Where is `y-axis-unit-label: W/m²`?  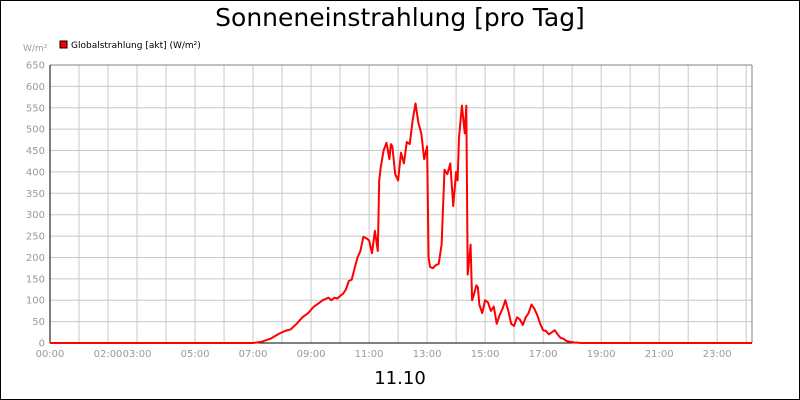
y-axis-unit-label: W/m² is located at coordinates (35, 49).